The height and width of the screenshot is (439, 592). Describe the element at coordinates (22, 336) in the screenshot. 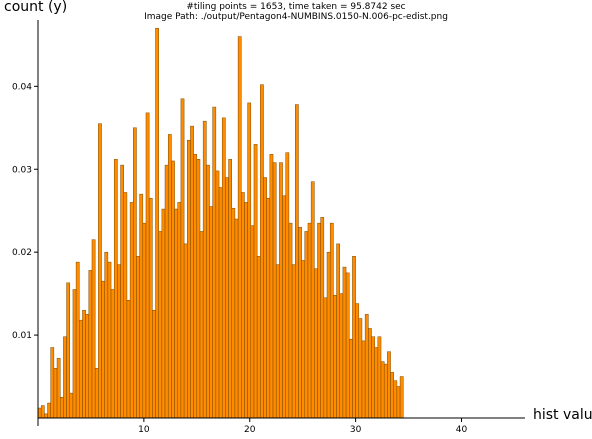

I see `y-tick-label: 0.01` at that location.